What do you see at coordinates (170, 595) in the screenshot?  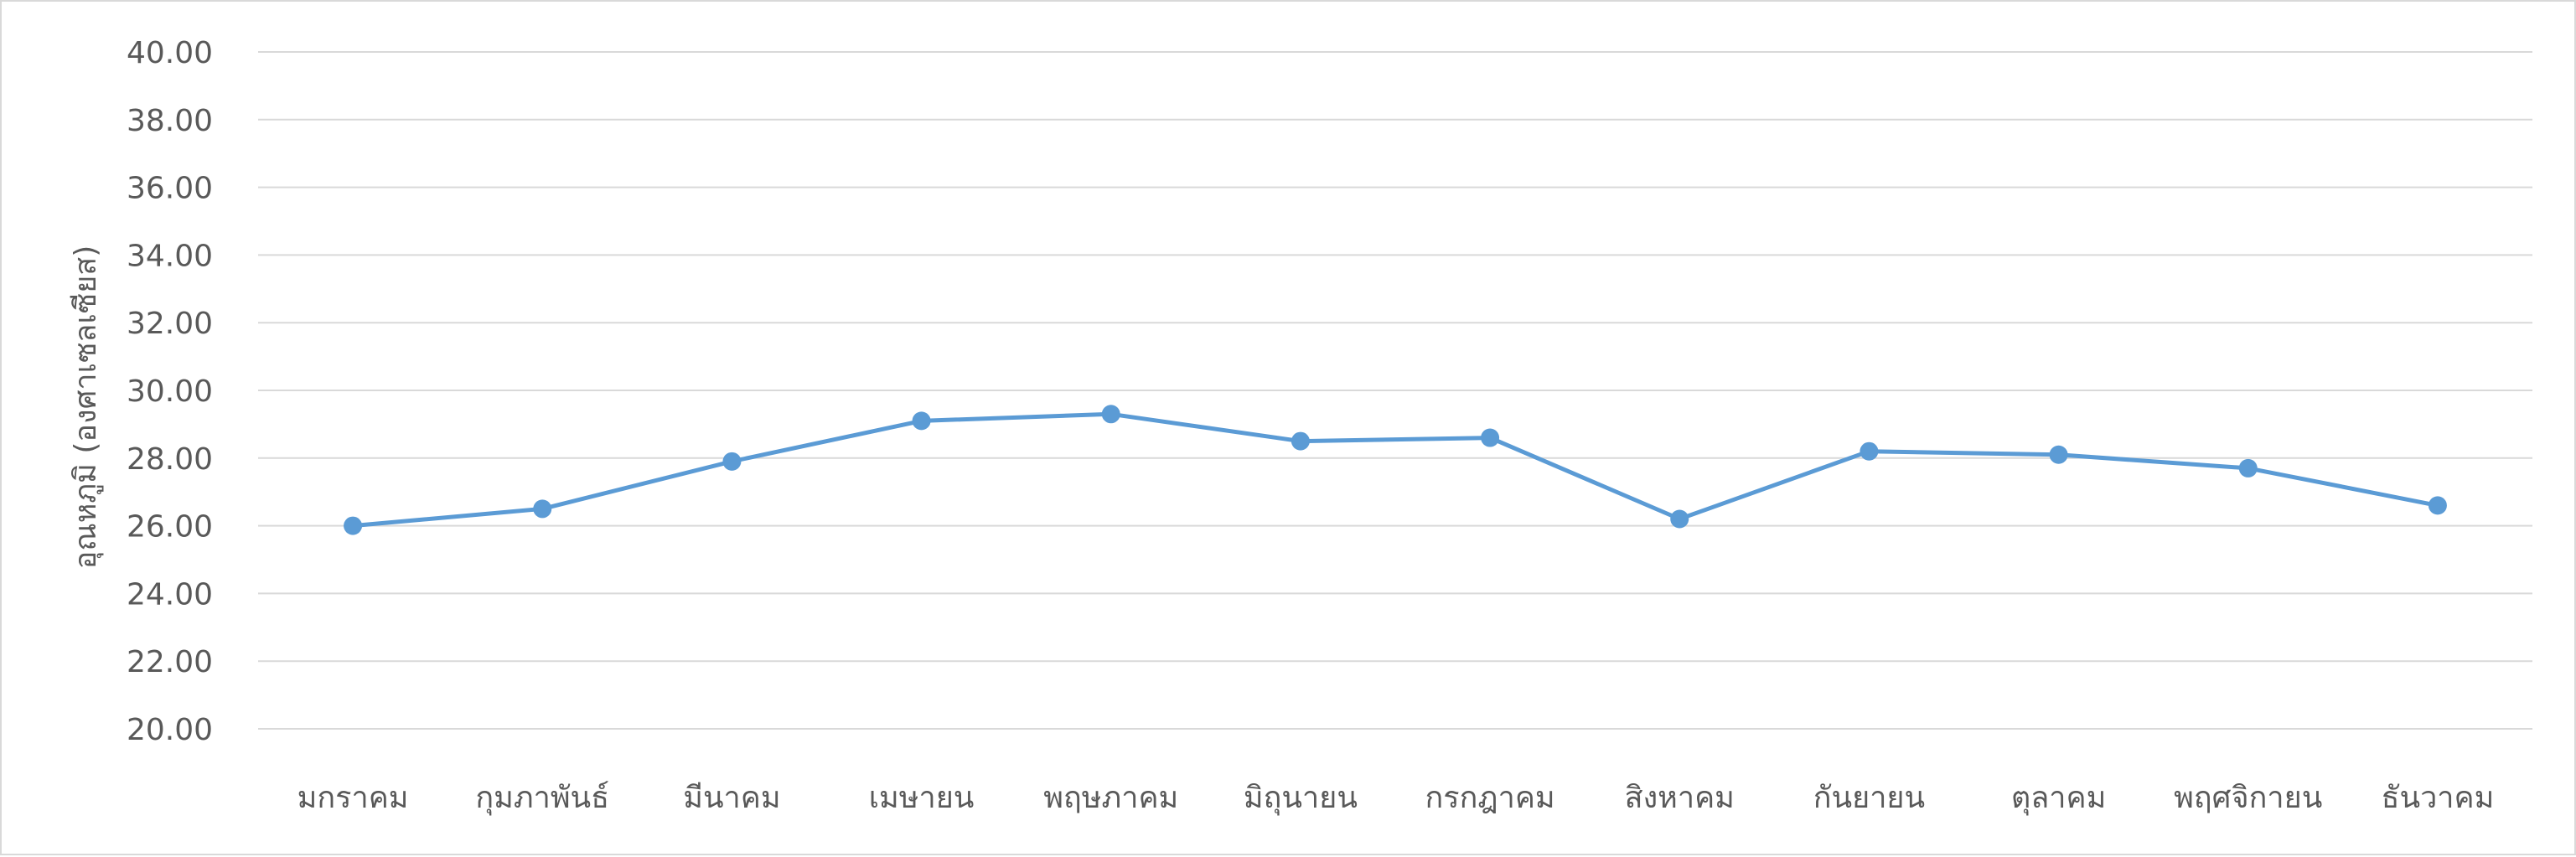 I see `y-tick-label-2: 24.00` at bounding box center [170, 595].